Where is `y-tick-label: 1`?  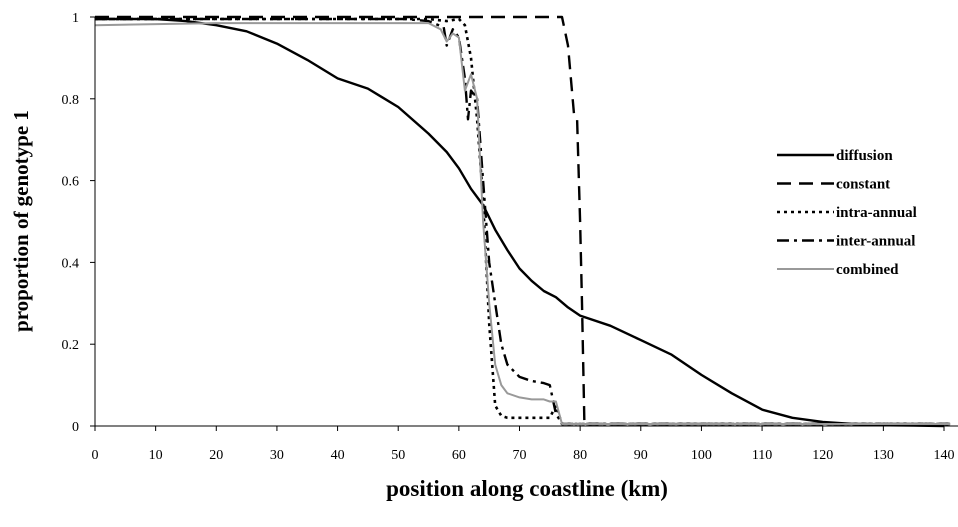 y-tick-label: 1 is located at coordinates (75, 18).